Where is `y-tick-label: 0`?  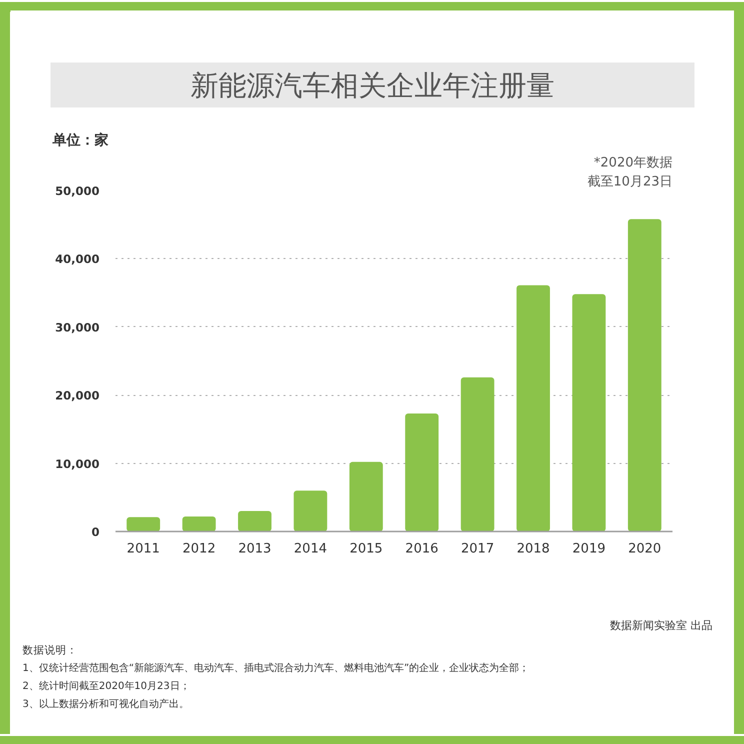 y-tick-label: 0 is located at coordinates (96, 532).